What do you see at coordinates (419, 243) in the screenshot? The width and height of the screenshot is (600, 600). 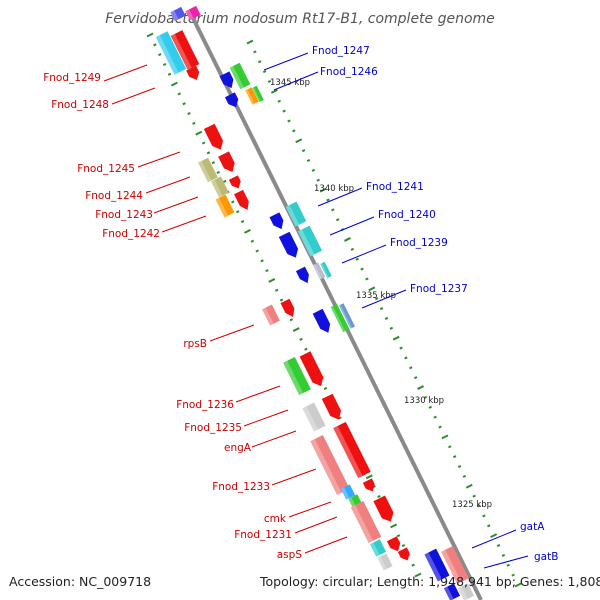 I see `gene-label-fnod-1239: Fnod_1239` at bounding box center [419, 243].